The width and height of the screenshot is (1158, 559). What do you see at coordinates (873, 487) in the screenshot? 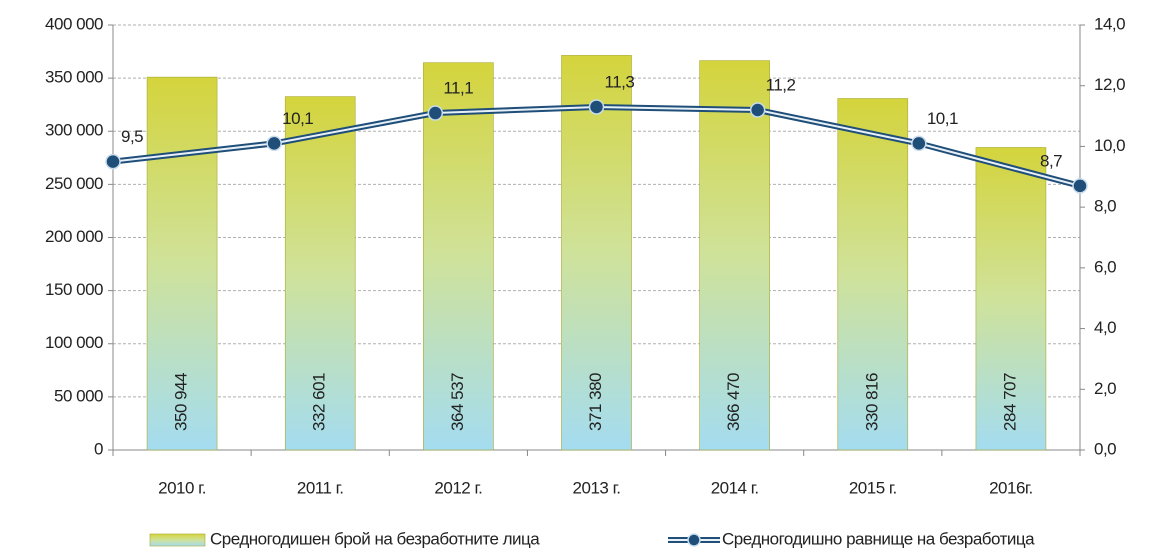
I see `x-tick-label: 2015 г.` at bounding box center [873, 487].